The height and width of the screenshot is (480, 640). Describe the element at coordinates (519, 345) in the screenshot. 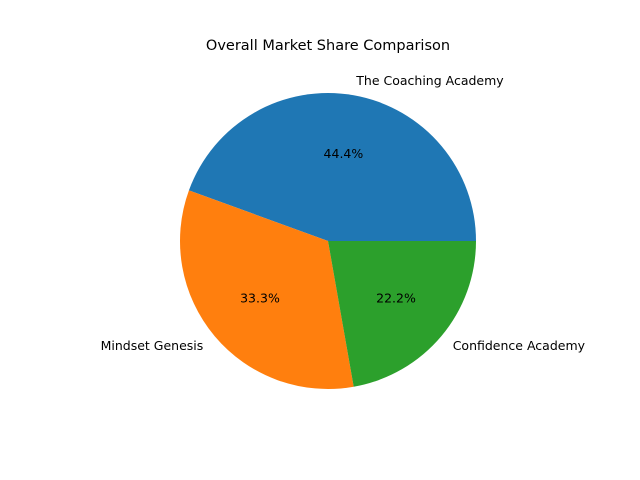

I see `slice-label-confidence-academy: Confidence Academy` at that location.